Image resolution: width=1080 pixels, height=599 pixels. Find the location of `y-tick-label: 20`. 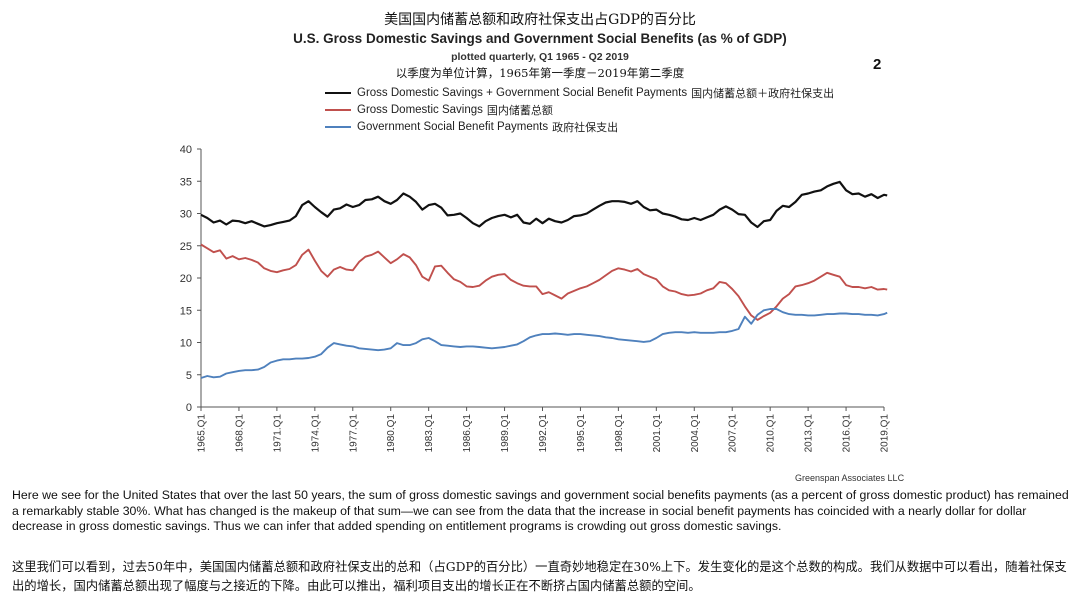

y-tick-label: 20 is located at coordinates (186, 279).